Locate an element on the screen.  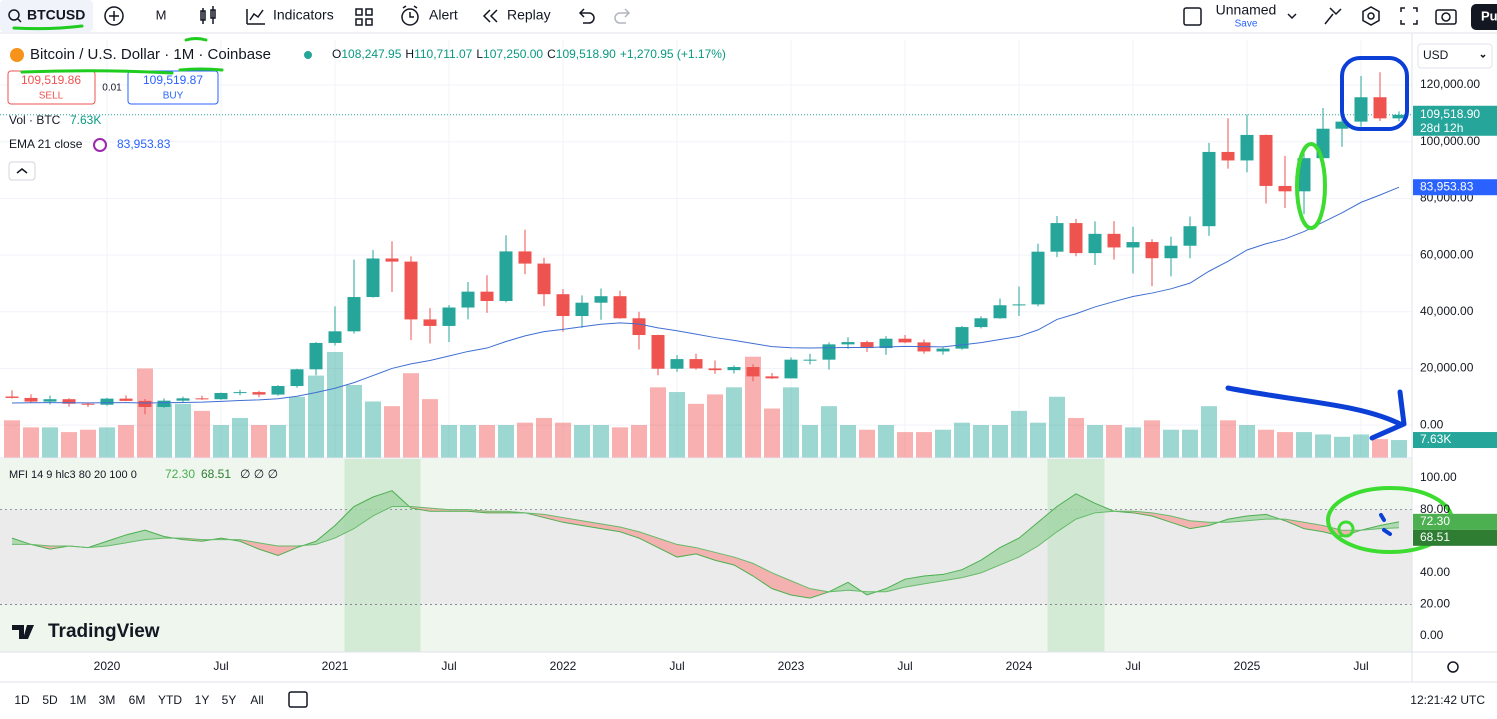
time-tick-label: Jul is located at coordinates (220, 666).